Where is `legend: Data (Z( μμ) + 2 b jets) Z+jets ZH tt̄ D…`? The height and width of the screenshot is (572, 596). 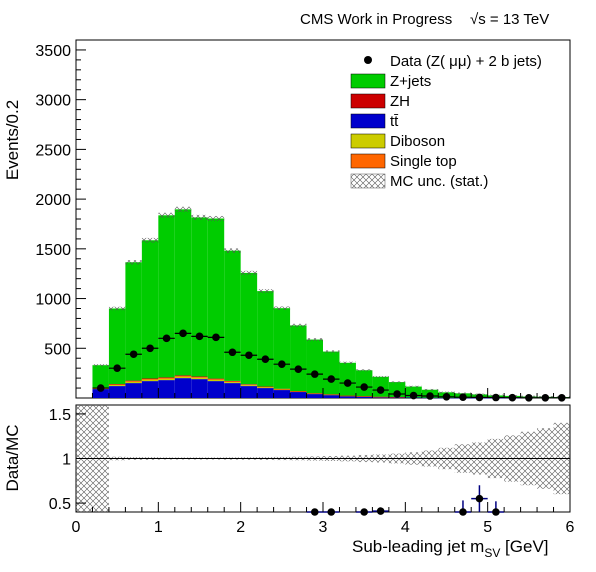
legend: Data (Z( μμ) + 2 b jets) Z+jets ZH tt̄ D… is located at coordinates (446, 121).